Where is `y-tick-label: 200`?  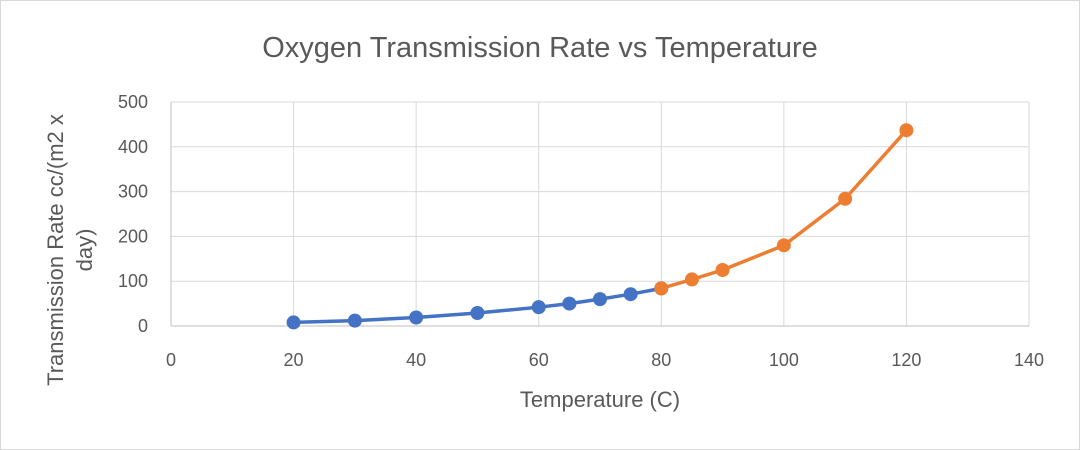
y-tick-label: 200 is located at coordinates (133, 236).